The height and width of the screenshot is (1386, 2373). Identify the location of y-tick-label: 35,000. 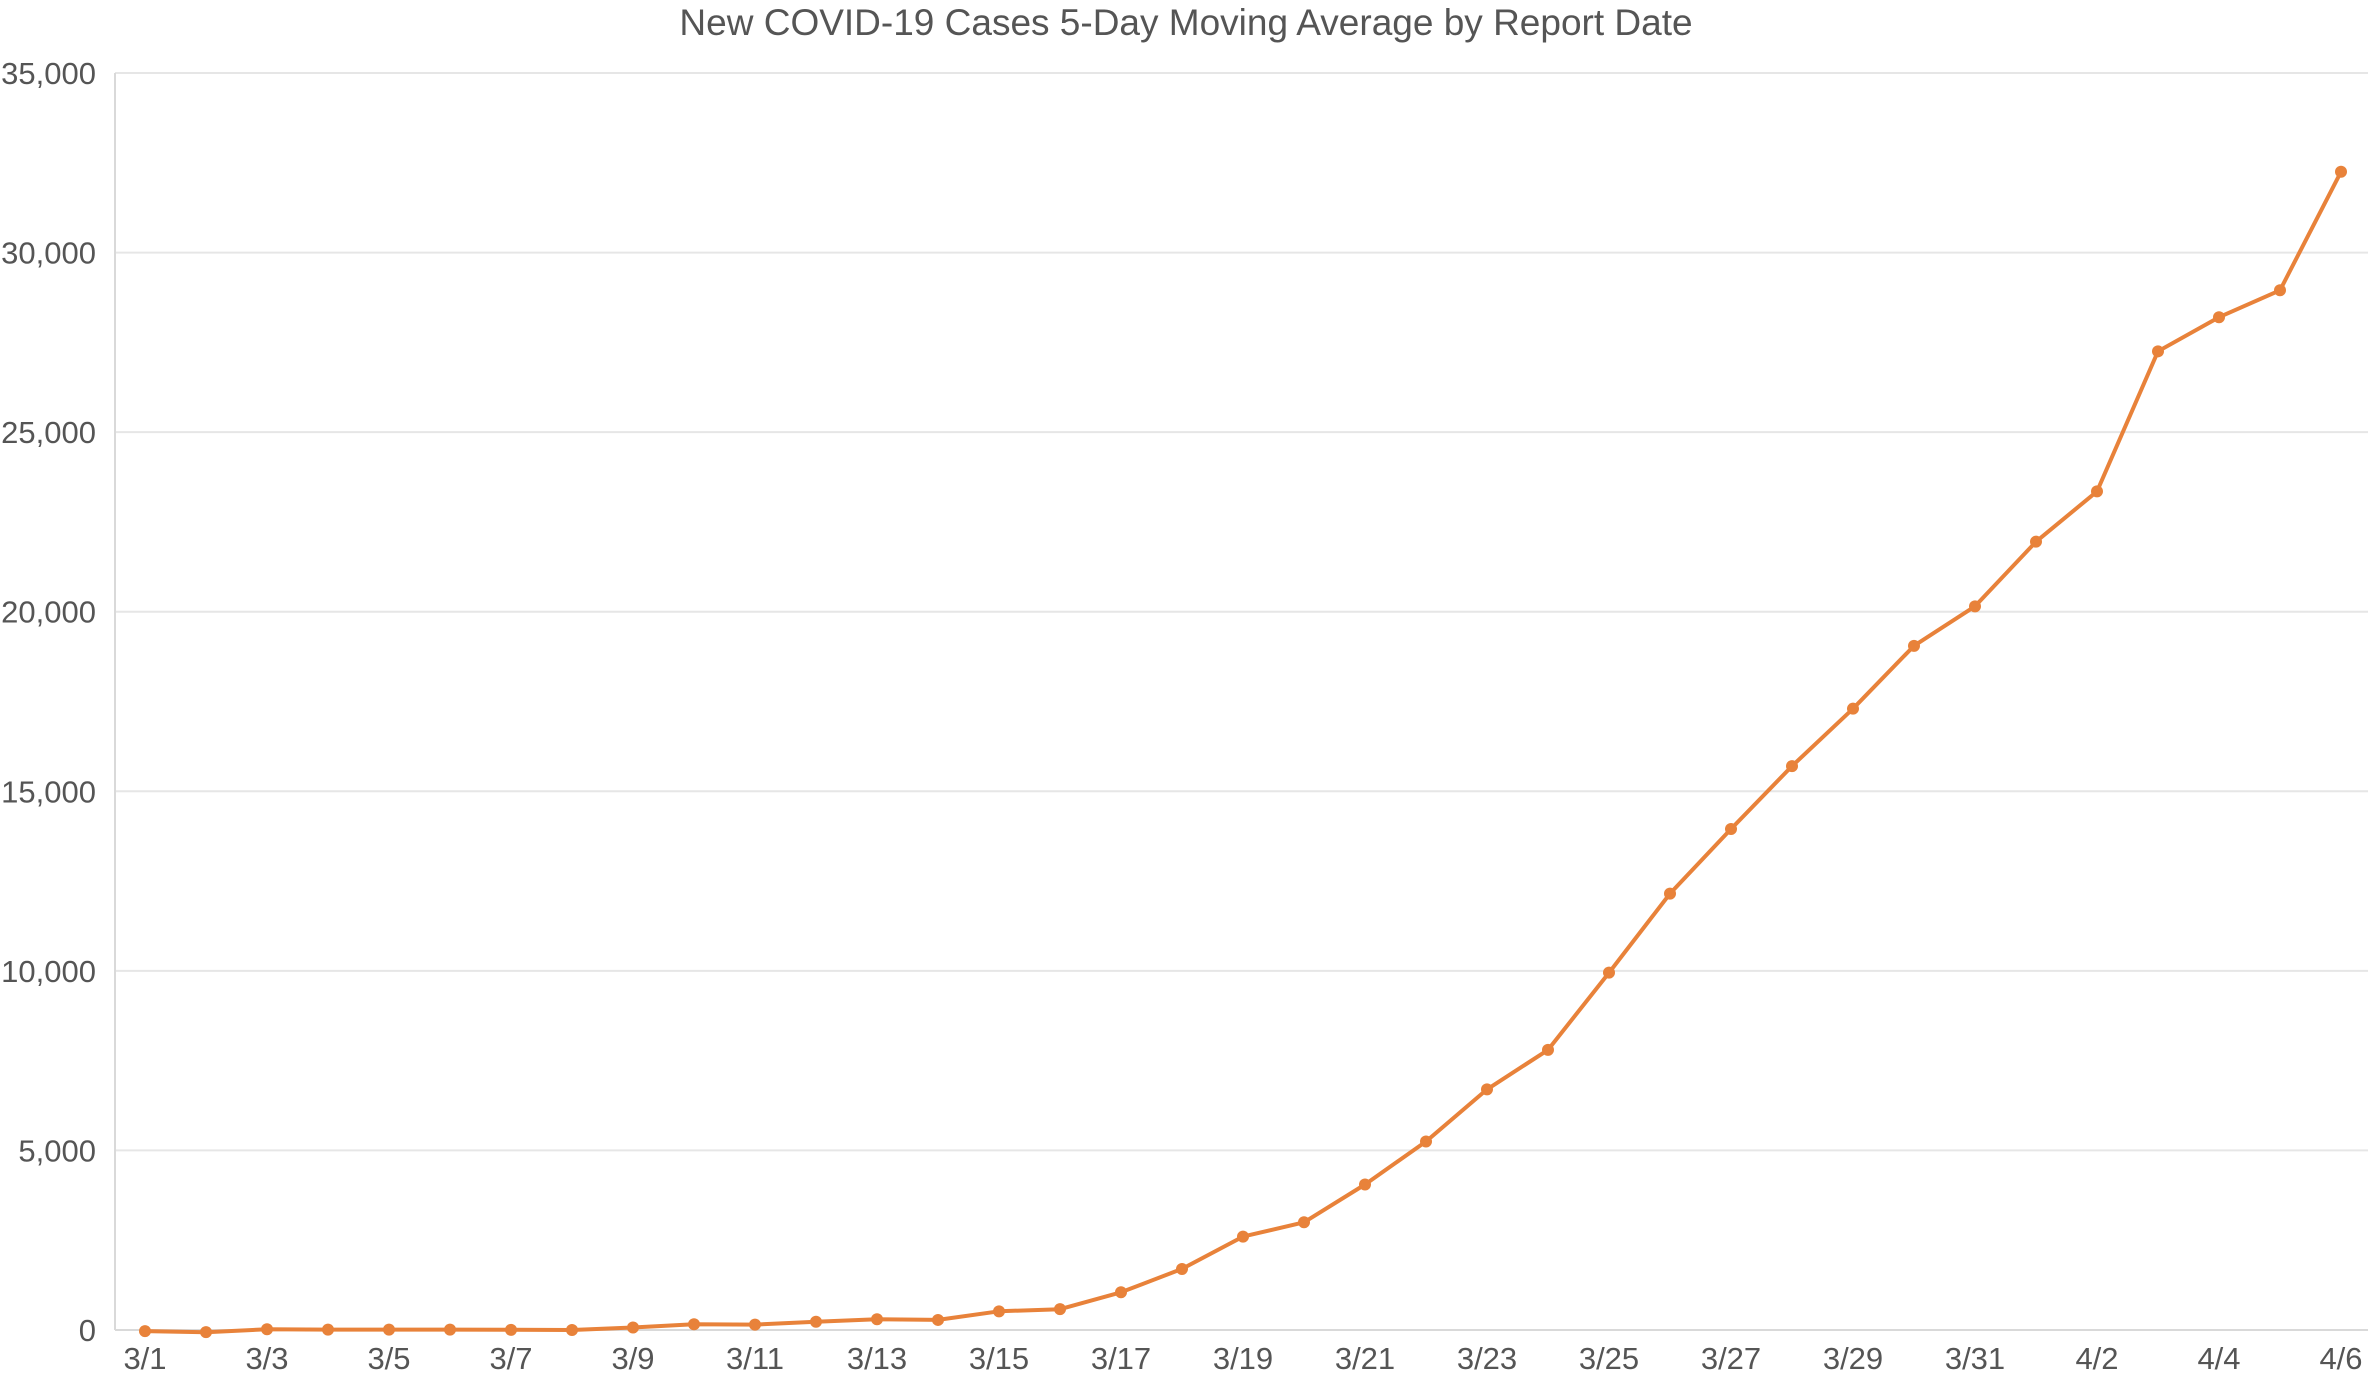
(48, 73).